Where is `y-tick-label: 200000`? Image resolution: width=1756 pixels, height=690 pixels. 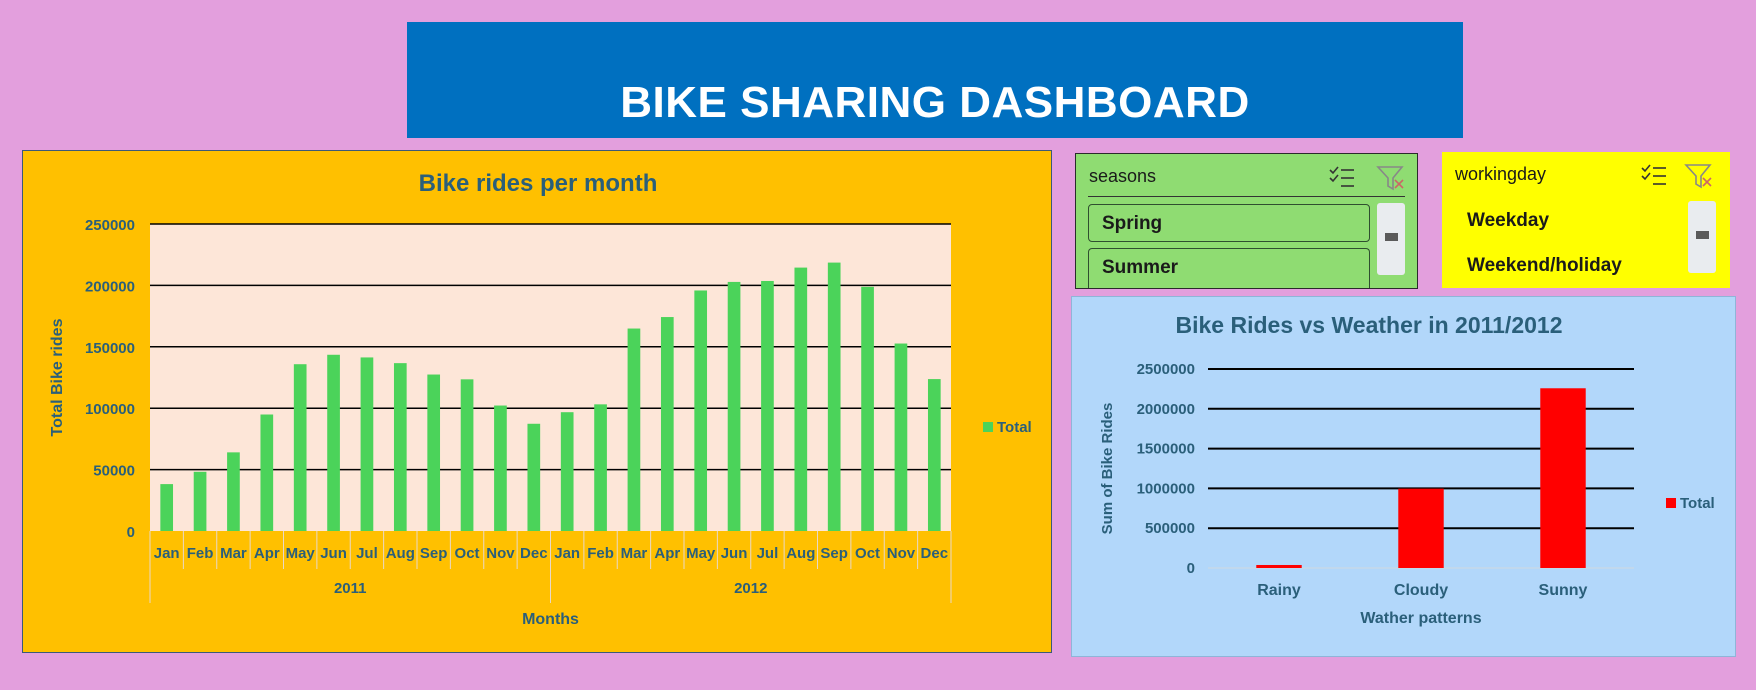
y-tick-label: 200000 is located at coordinates (110, 286).